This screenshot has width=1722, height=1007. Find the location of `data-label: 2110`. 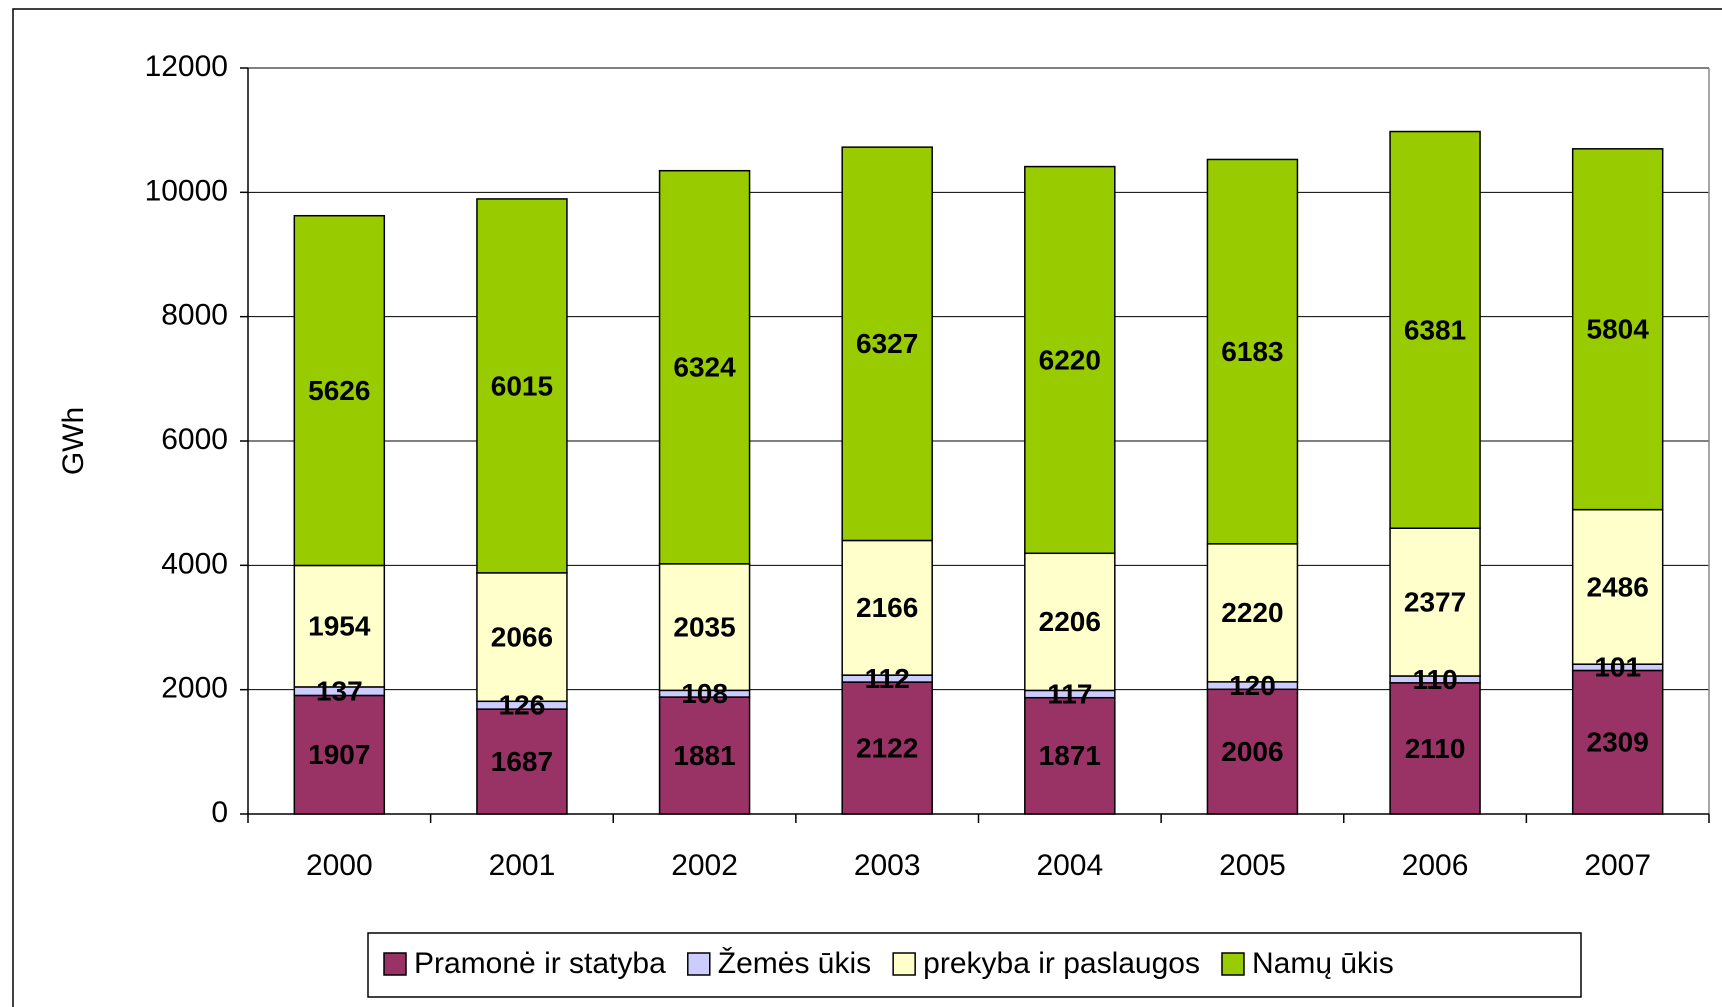

data-label: 2110 is located at coordinates (1435, 748).